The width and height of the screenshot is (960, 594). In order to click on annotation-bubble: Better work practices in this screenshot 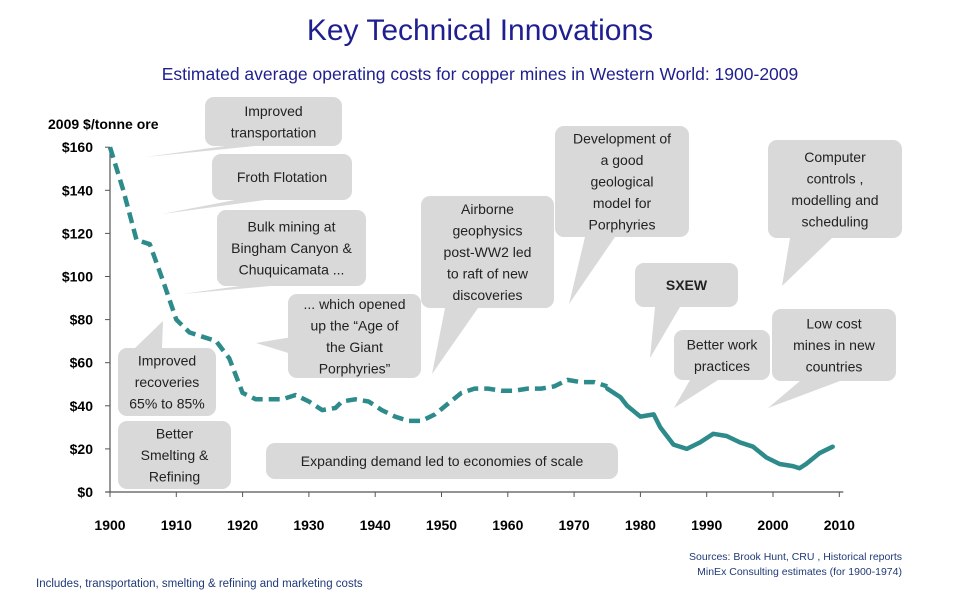, I will do `click(722, 369)`.